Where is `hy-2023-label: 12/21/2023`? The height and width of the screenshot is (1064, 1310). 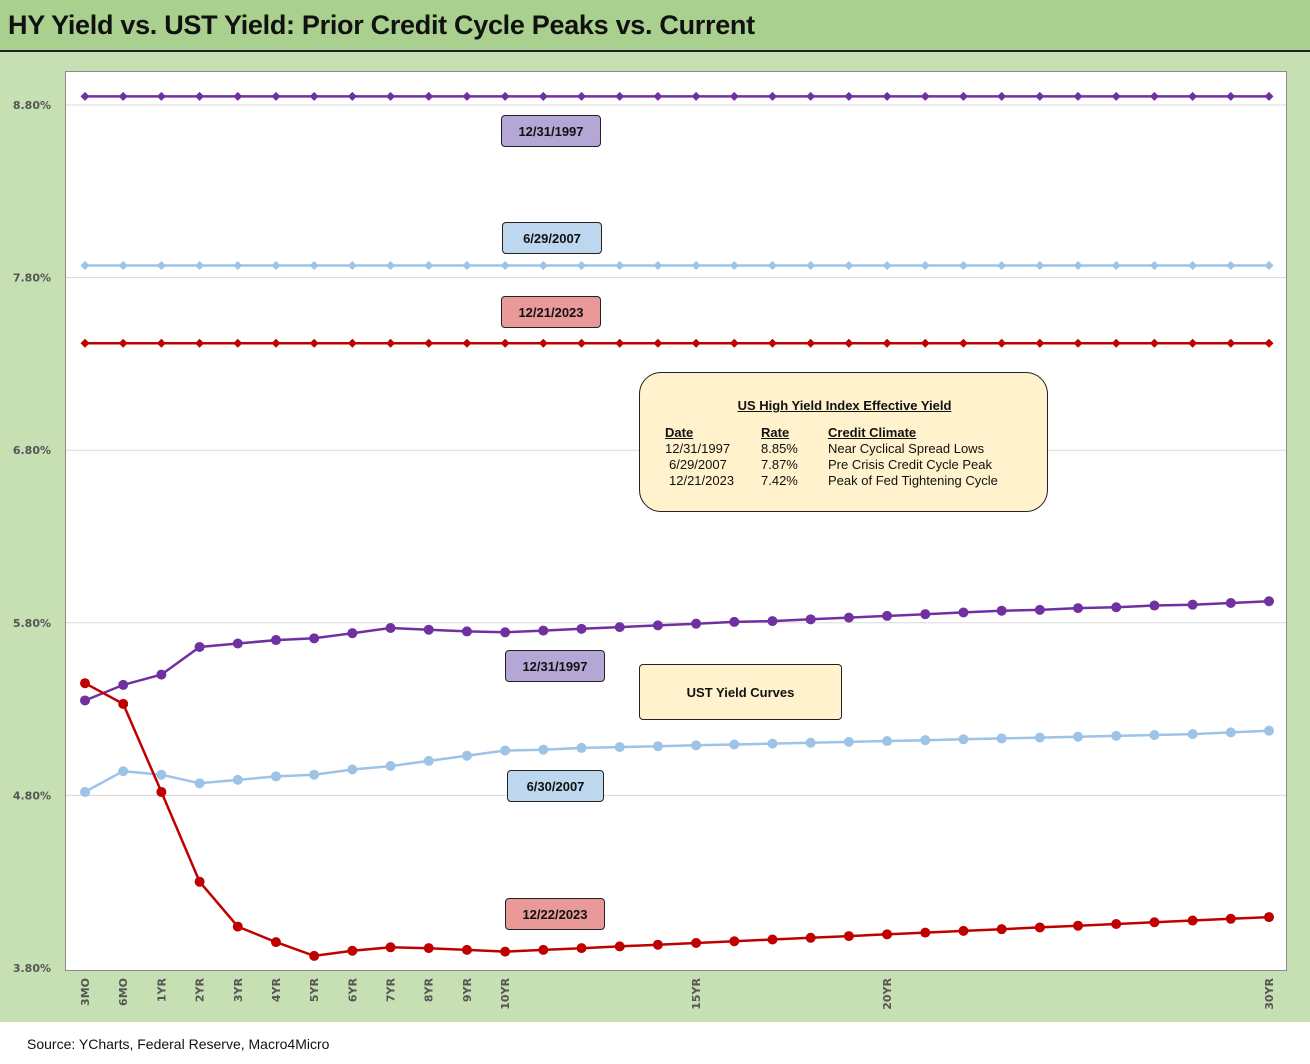 hy-2023-label: 12/21/2023 is located at coordinates (551, 312).